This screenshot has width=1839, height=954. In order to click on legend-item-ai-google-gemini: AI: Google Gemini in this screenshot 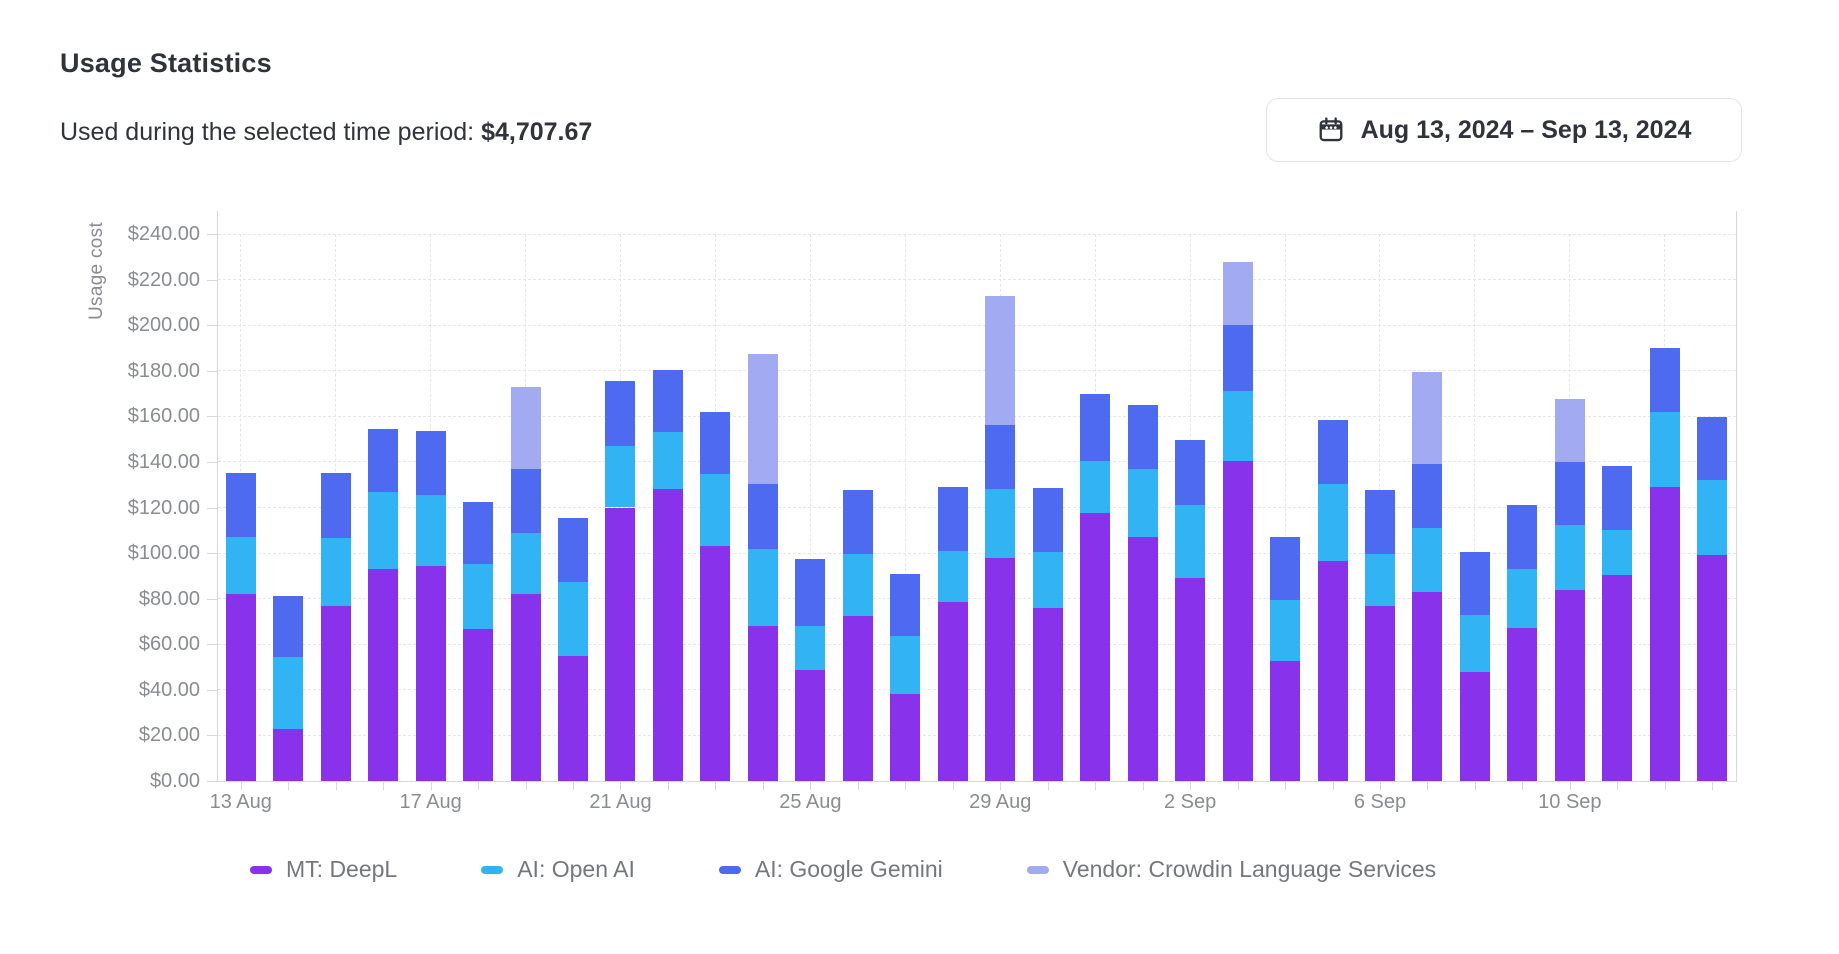, I will do `click(830, 869)`.